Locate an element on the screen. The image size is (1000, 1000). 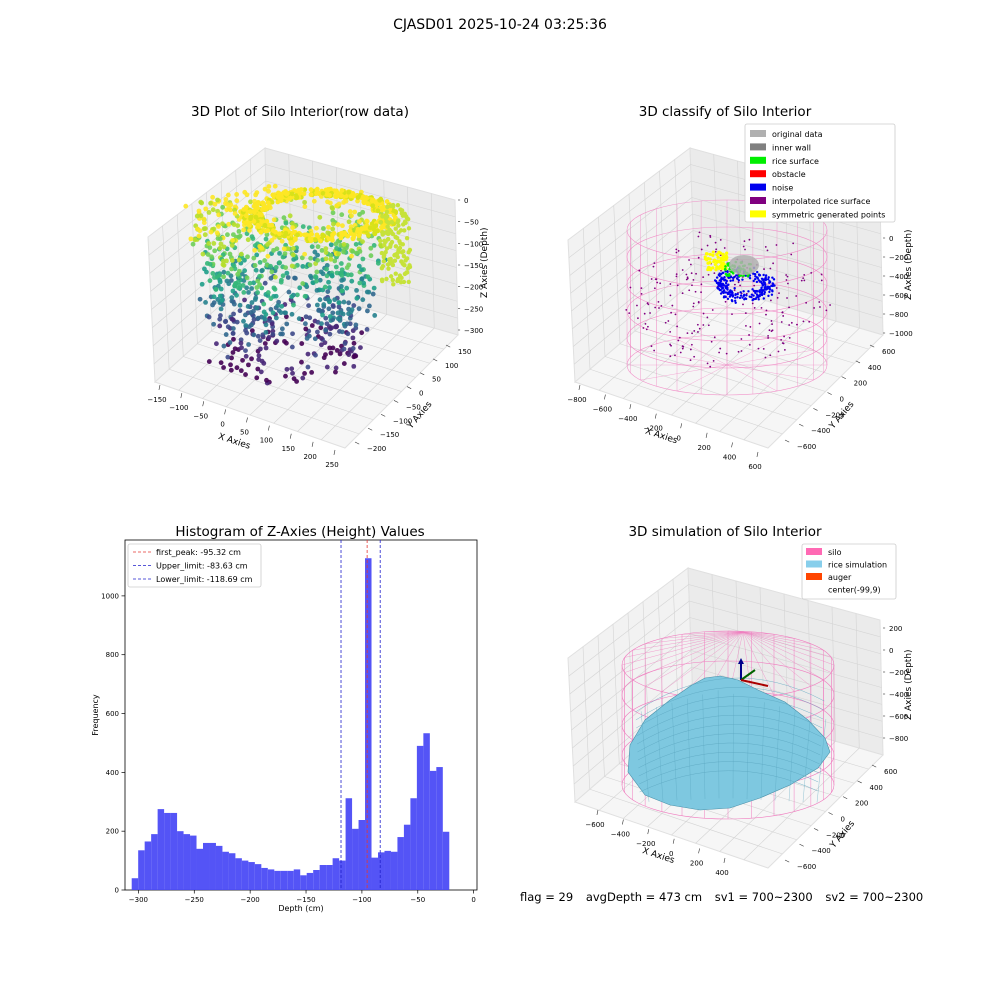
p4-gridline is located at coordinates (631, 682).